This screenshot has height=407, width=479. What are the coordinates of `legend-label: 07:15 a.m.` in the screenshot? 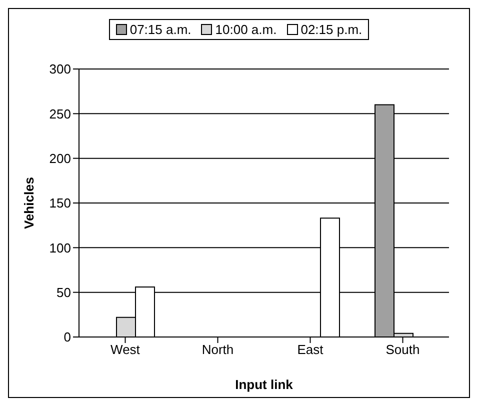 It's located at (160, 29).